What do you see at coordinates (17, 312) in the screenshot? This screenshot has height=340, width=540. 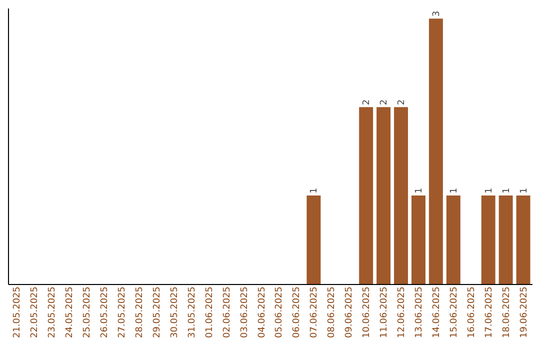 I see `x-tick-label: 21.05.2025` at bounding box center [17, 312].